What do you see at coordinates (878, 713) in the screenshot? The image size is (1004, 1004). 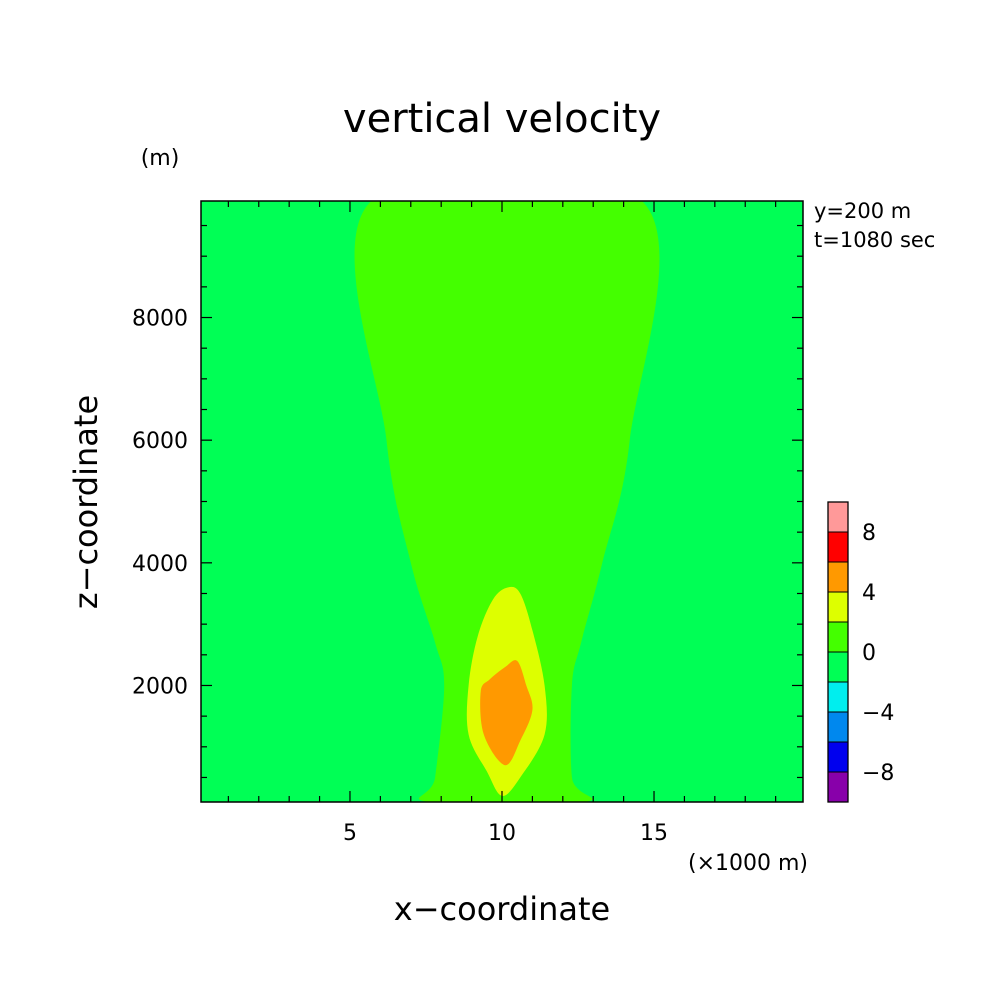 I see `colorbar-tick-label: −4` at bounding box center [878, 713].